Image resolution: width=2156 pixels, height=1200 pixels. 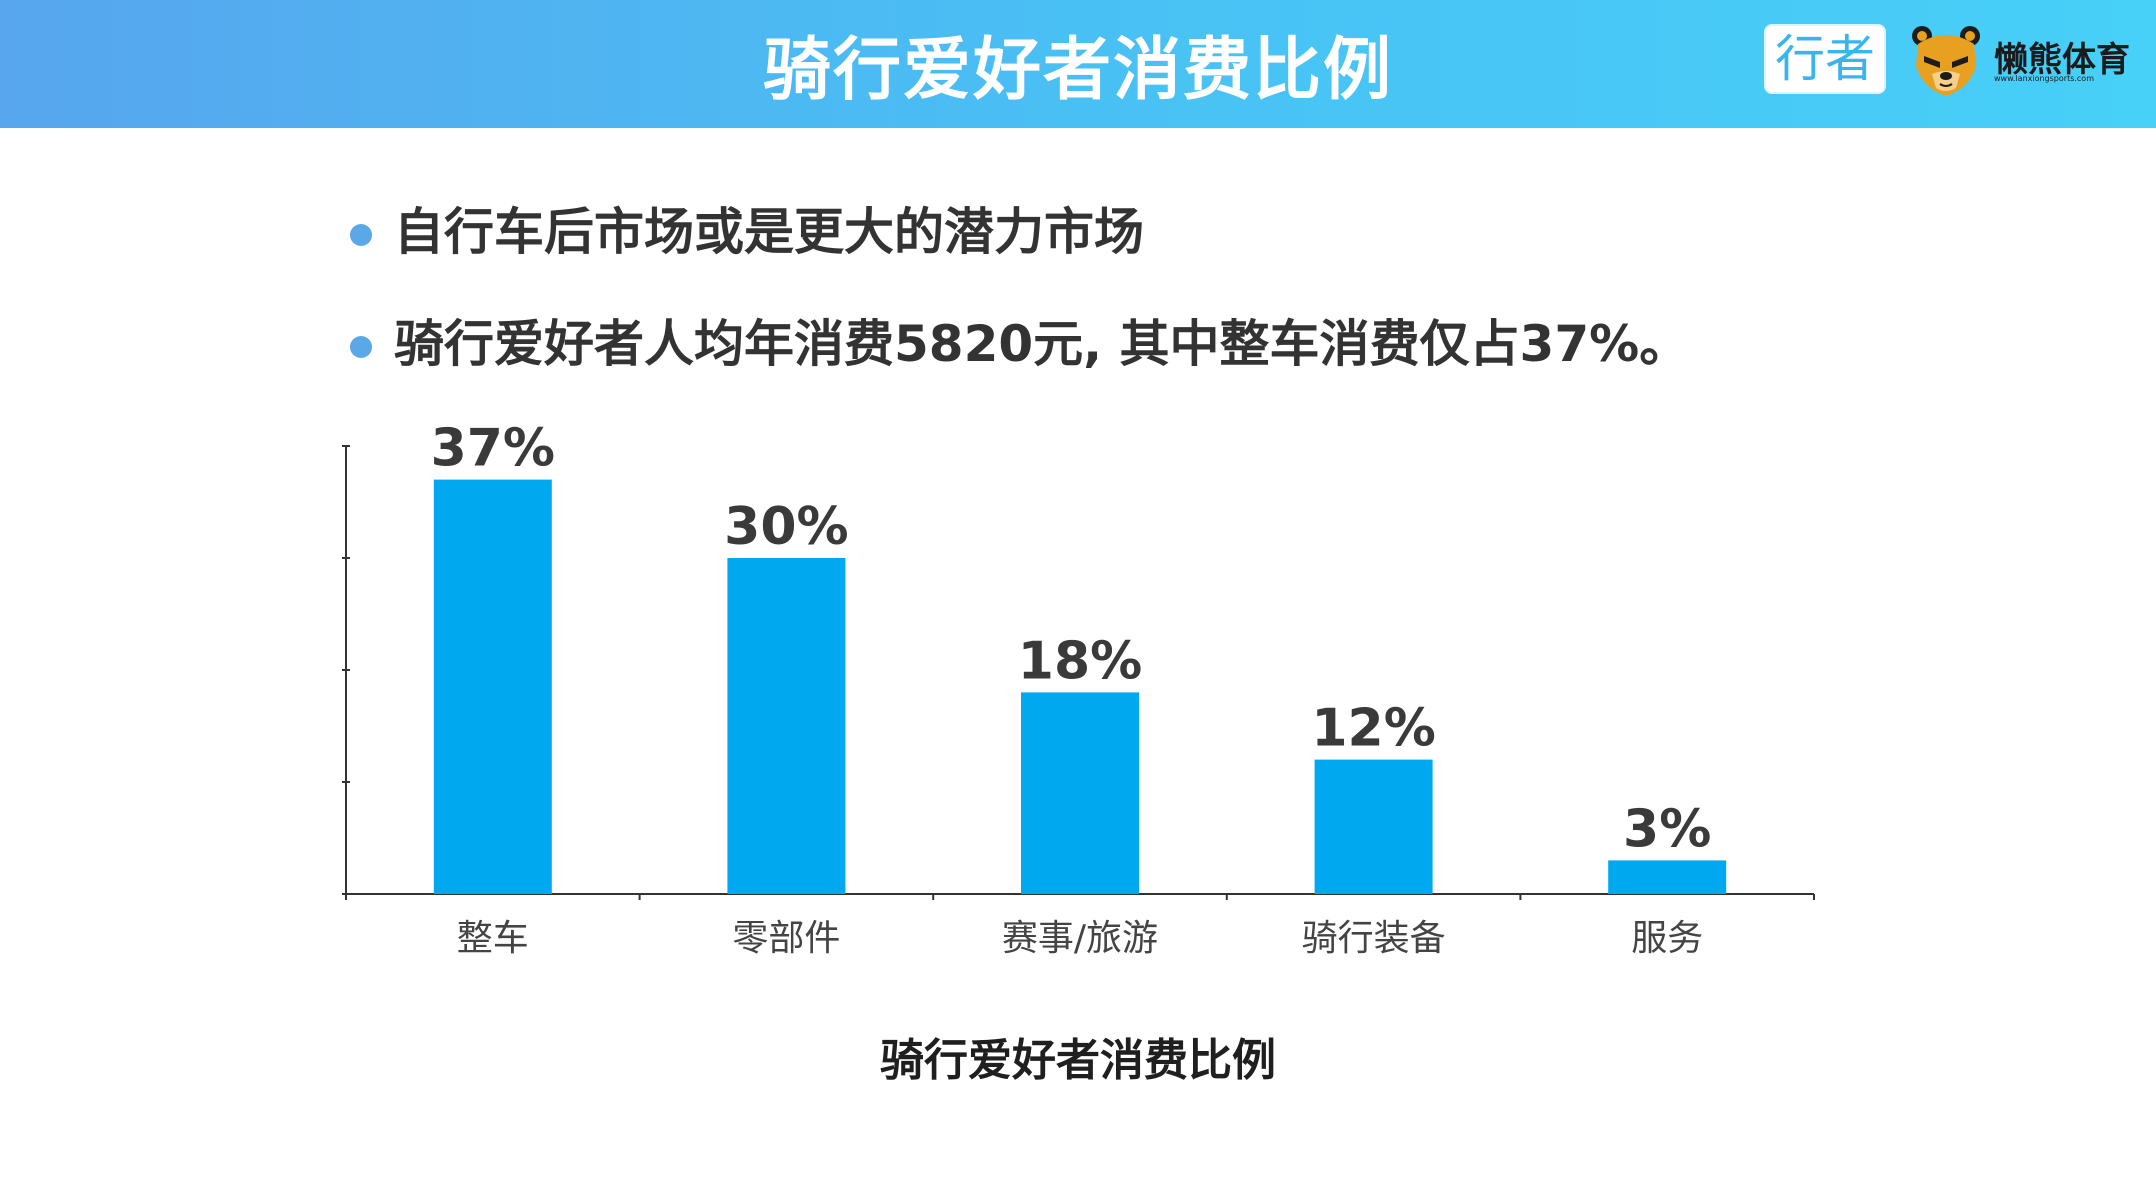 I want to click on category-label: 服务, so click(x=1667, y=938).